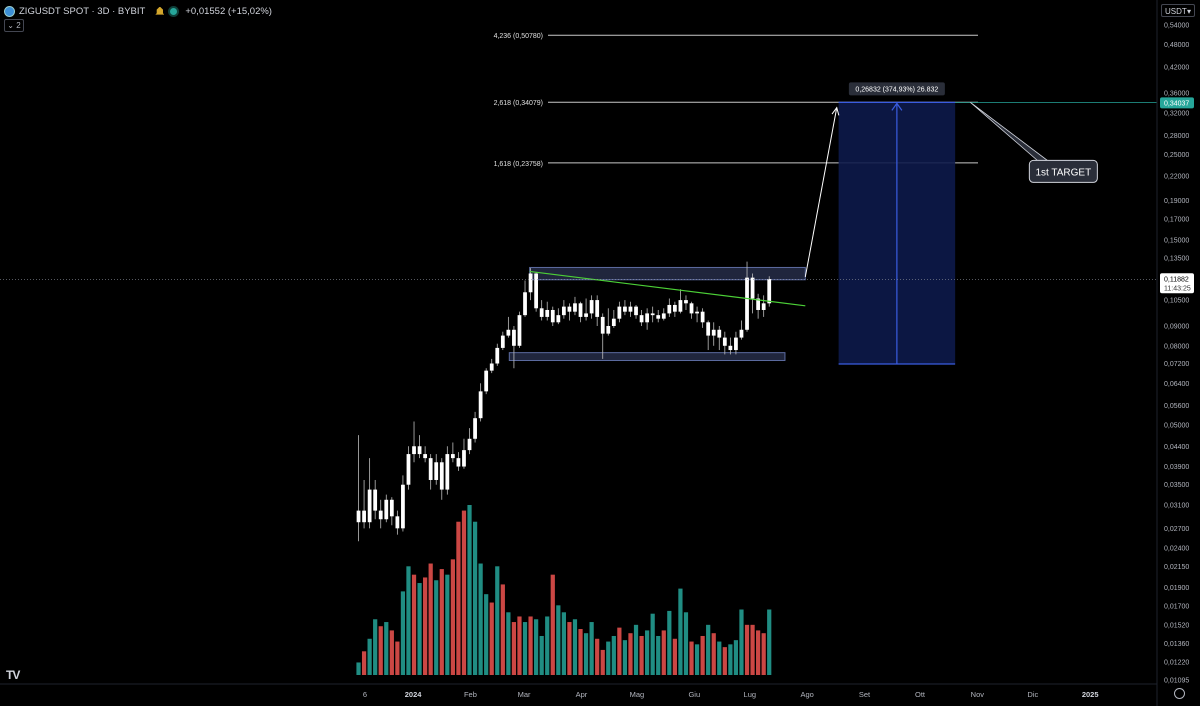  What do you see at coordinates (1090, 694) in the screenshot?
I see `time-tick-label: 2025` at bounding box center [1090, 694].